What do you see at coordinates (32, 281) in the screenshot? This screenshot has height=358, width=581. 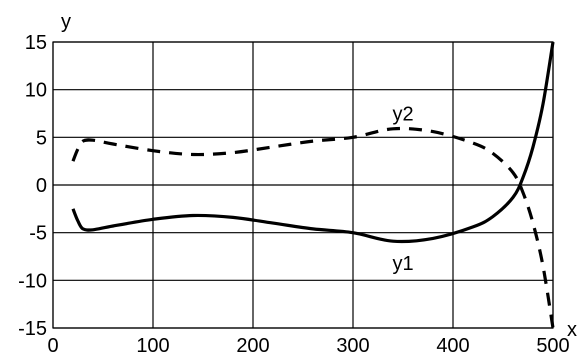 I see `y-tick-label: -10` at bounding box center [32, 281].